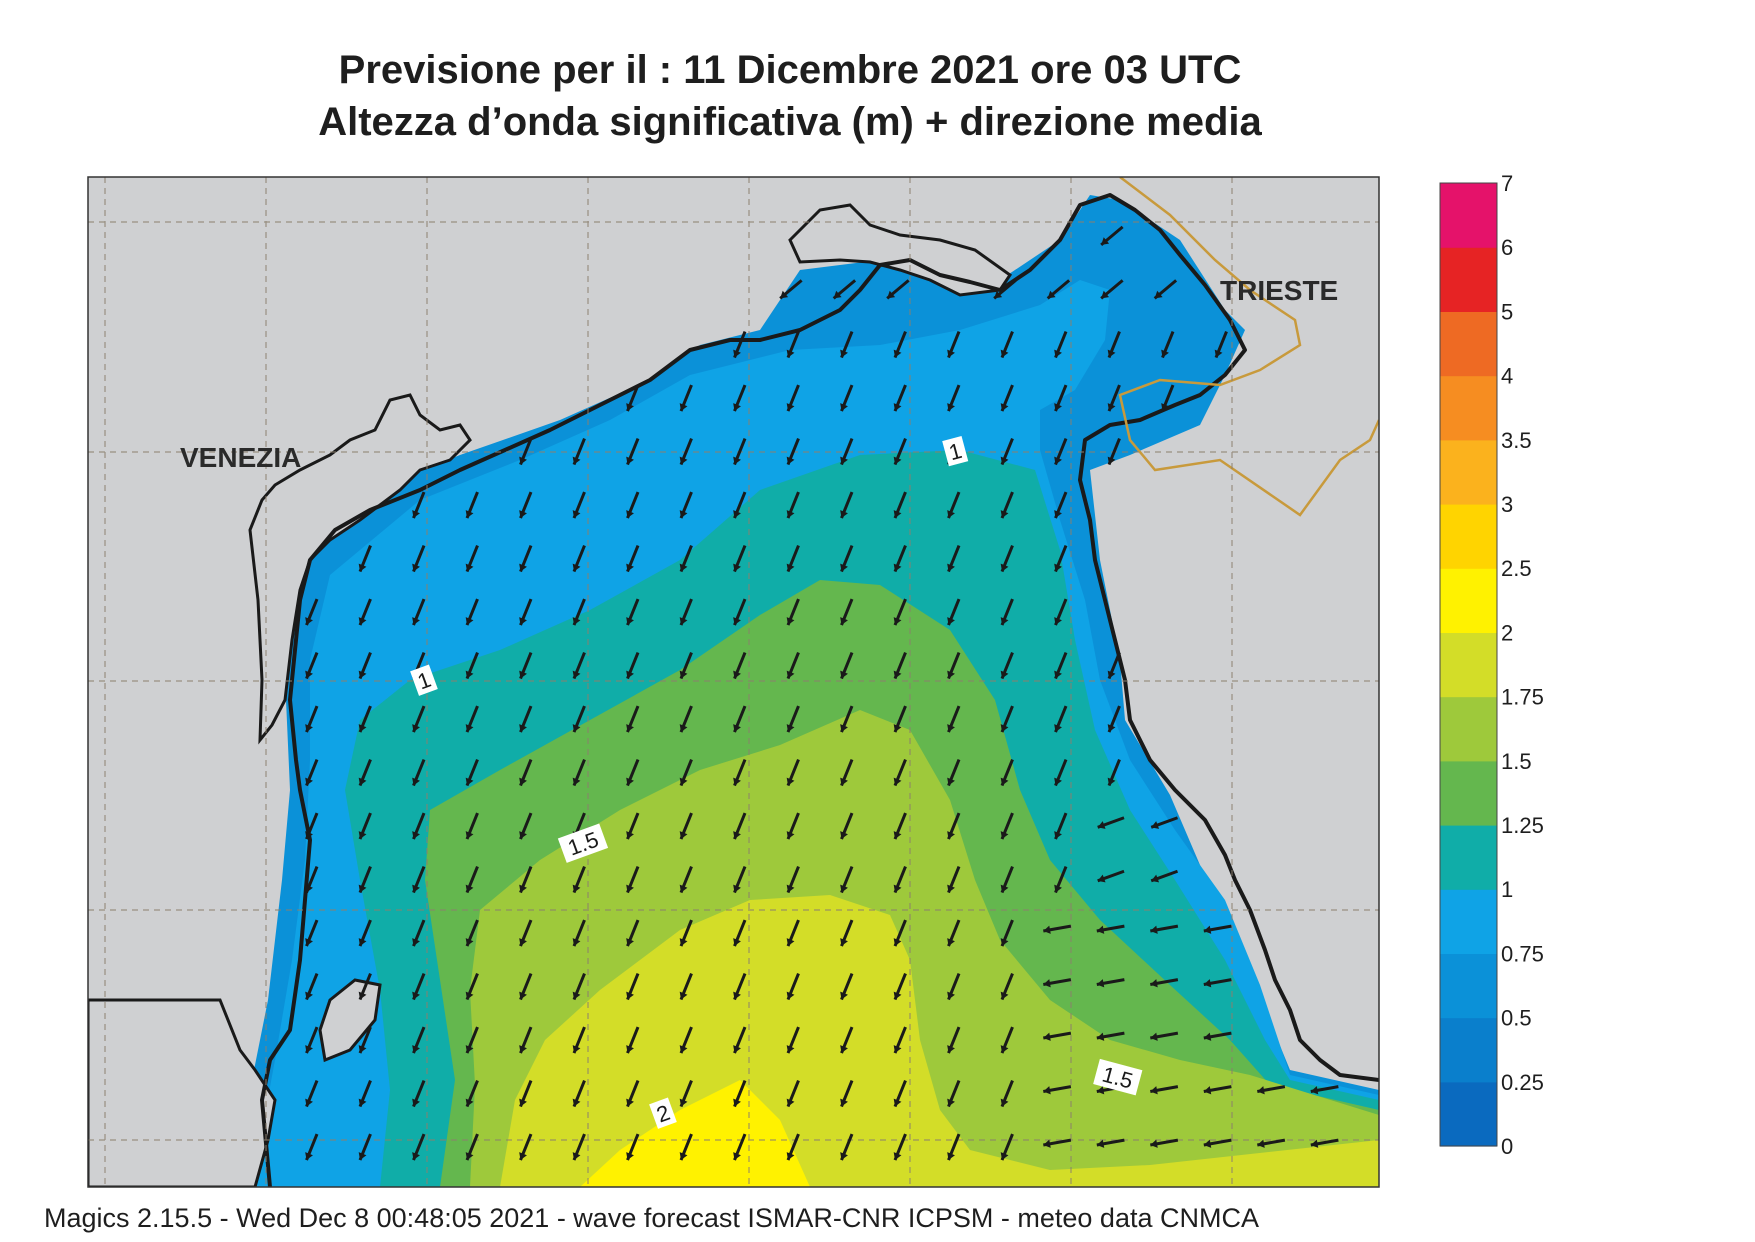 Image resolution: width=1755 pixels, height=1242 pixels. What do you see at coordinates (1516, 440) in the screenshot?
I see `legend-level-label: 3.5` at bounding box center [1516, 440].